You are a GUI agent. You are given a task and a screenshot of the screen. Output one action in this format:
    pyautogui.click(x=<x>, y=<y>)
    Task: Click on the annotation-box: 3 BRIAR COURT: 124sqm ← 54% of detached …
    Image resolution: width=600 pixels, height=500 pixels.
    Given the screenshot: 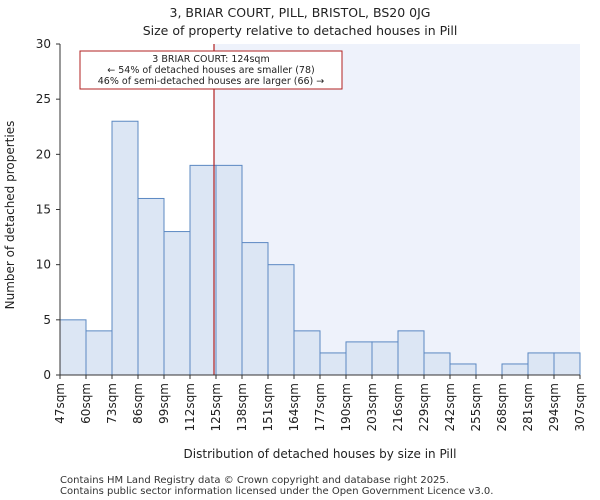 What is the action you would take?
    pyautogui.click(x=211, y=70)
    